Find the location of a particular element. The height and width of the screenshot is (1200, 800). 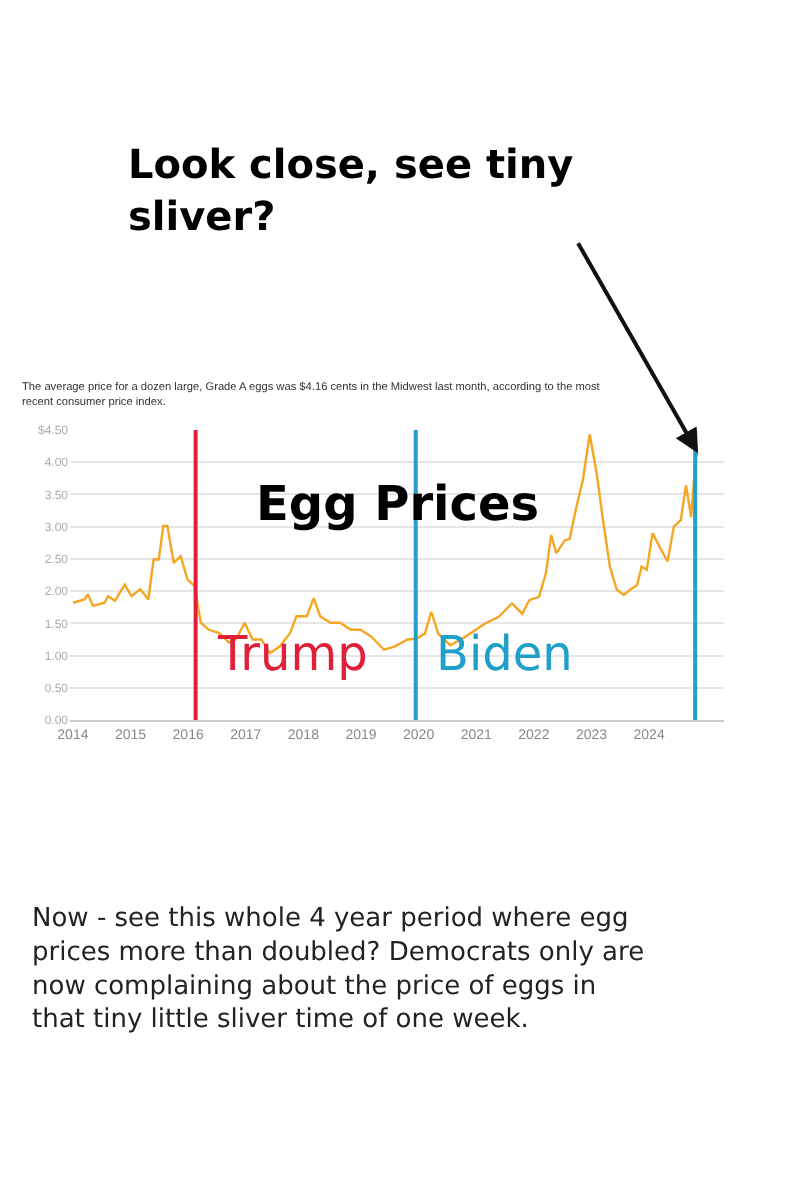

text: Now - see this whole 4 year period where egg prices more than doubled? Democrats only are now complaining about the price of eggs in that tiny little sliver time of one week. is located at coordinates (338, 970).